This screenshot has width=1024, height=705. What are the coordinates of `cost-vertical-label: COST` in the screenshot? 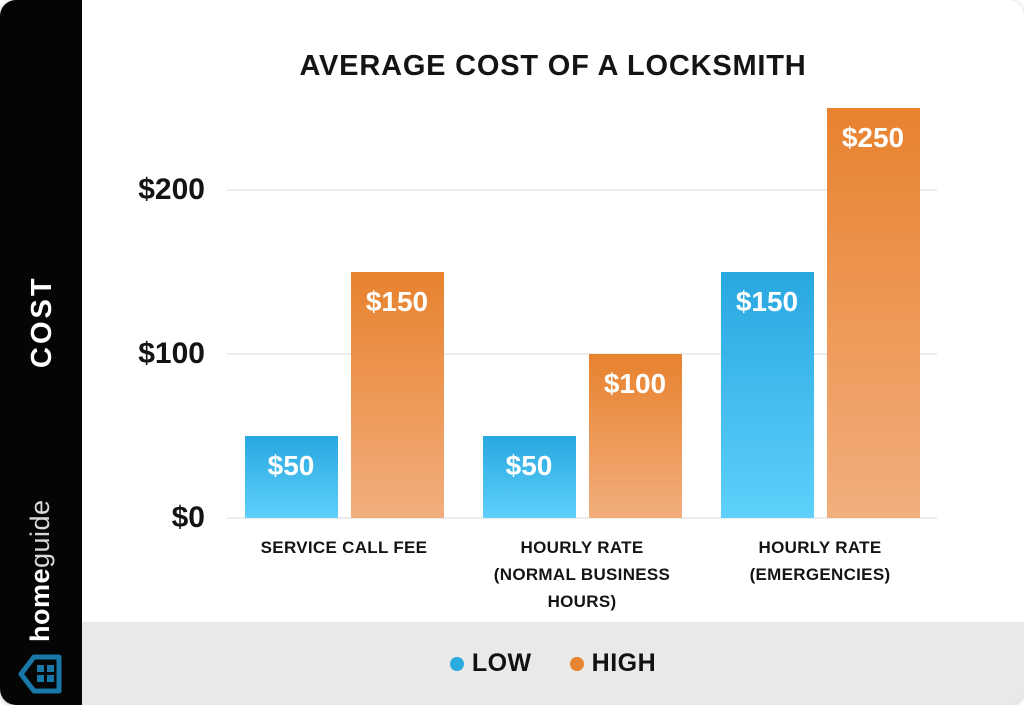 It's located at (42, 321).